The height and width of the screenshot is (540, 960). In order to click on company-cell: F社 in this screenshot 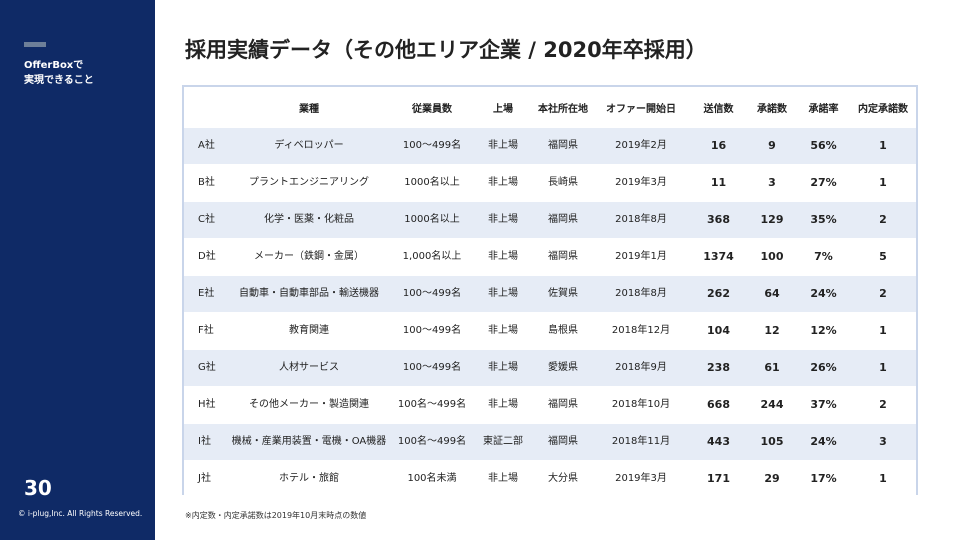, I will do `click(205, 331)`.